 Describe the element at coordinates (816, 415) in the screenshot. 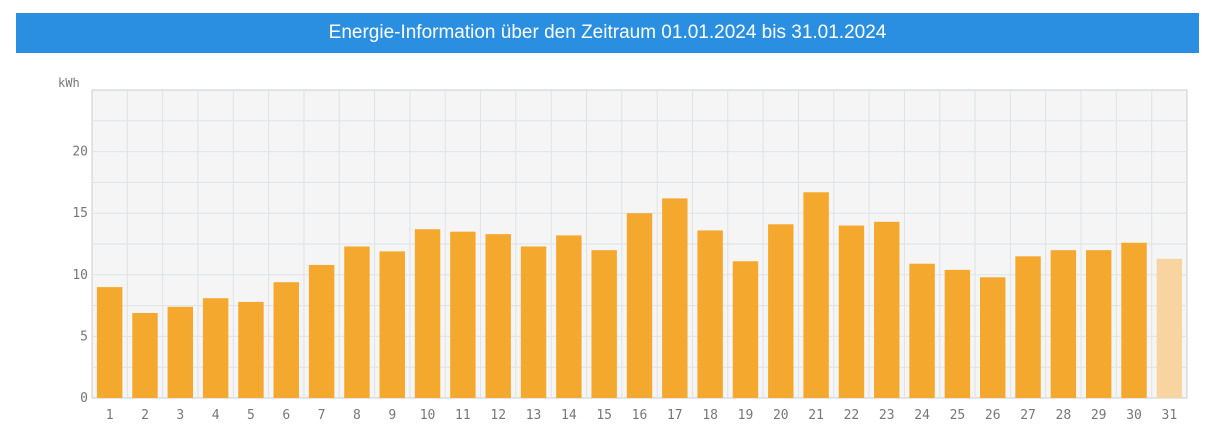

I see `x-tick-label: 21` at that location.